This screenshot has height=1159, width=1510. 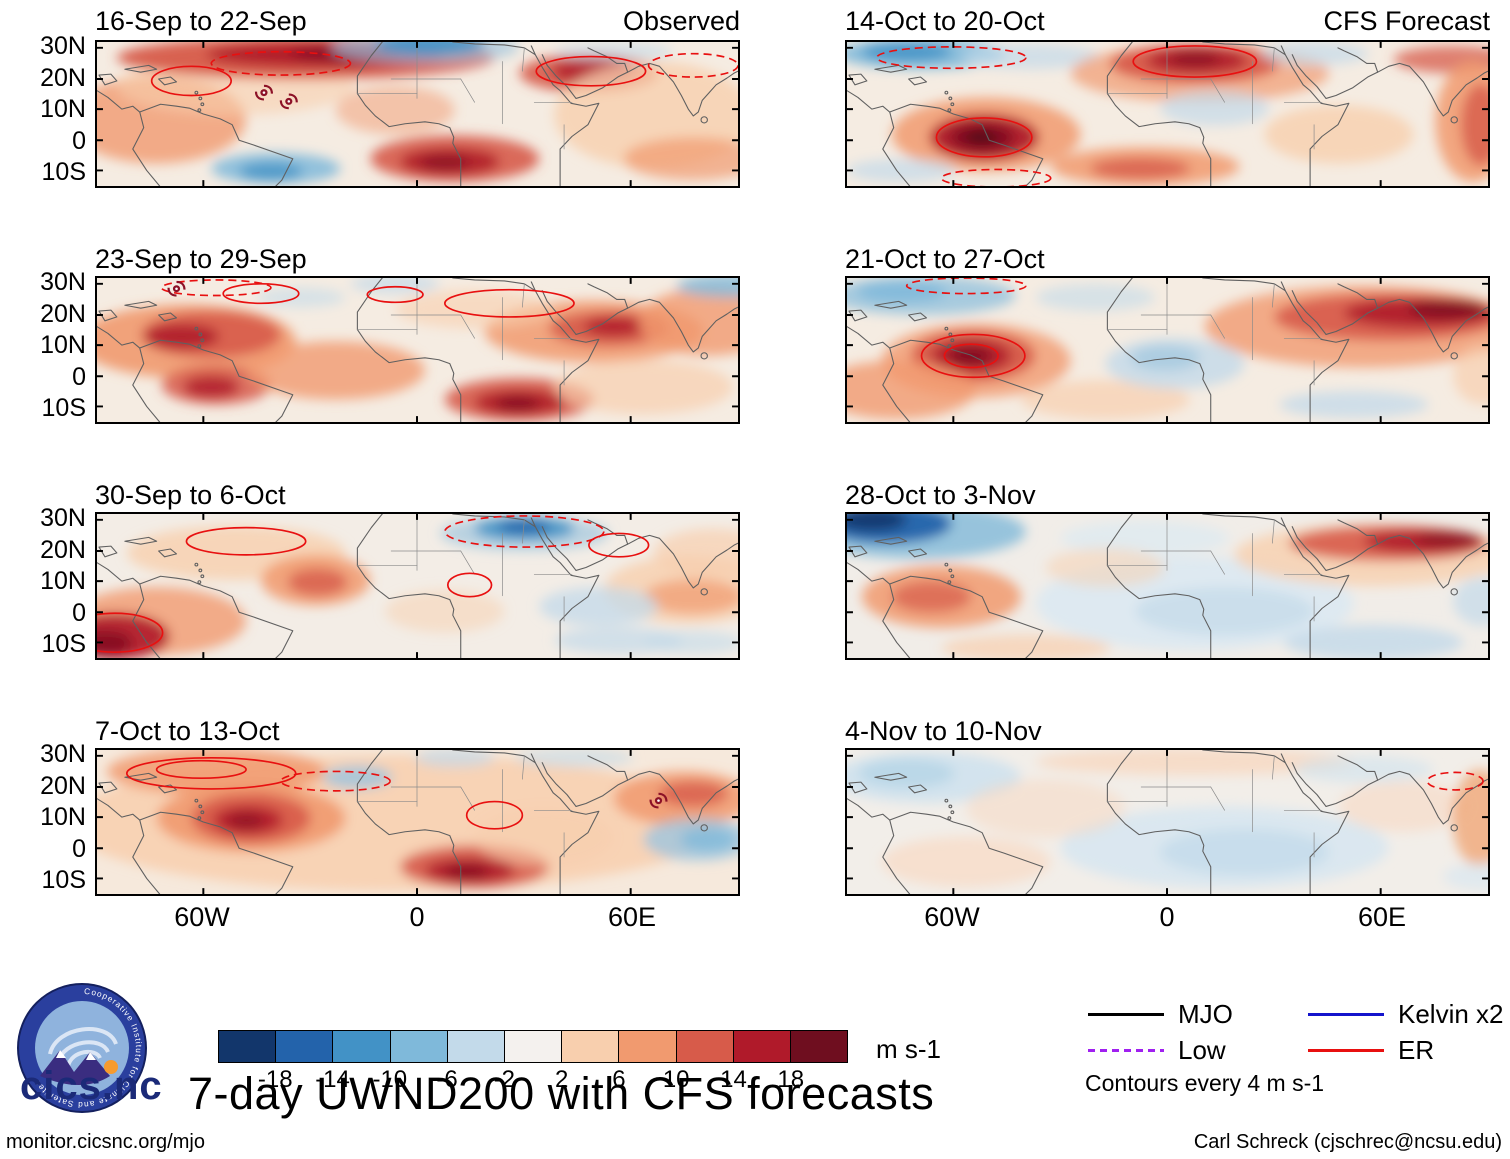 I want to click on panel-2-period: 23-Sep to 29-Sep, so click(x=201, y=259).